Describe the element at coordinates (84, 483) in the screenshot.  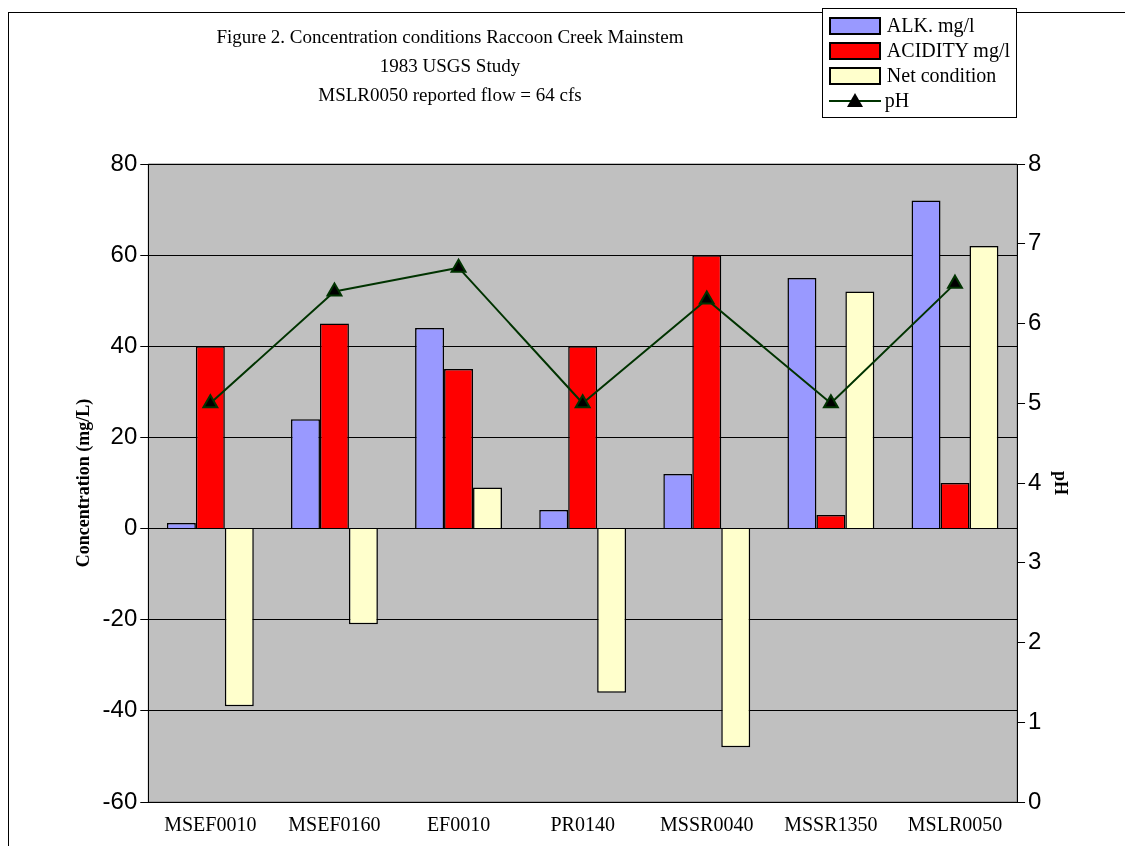
I see `y-axis-title: Concentration (mg/L)` at that location.